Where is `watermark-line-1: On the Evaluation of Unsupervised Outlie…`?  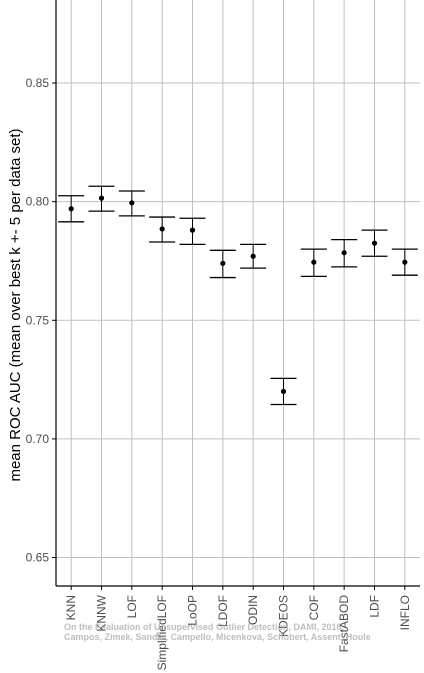
watermark-line-1: On the Evaluation of Unsupervised Outlie… is located at coordinates (204, 627).